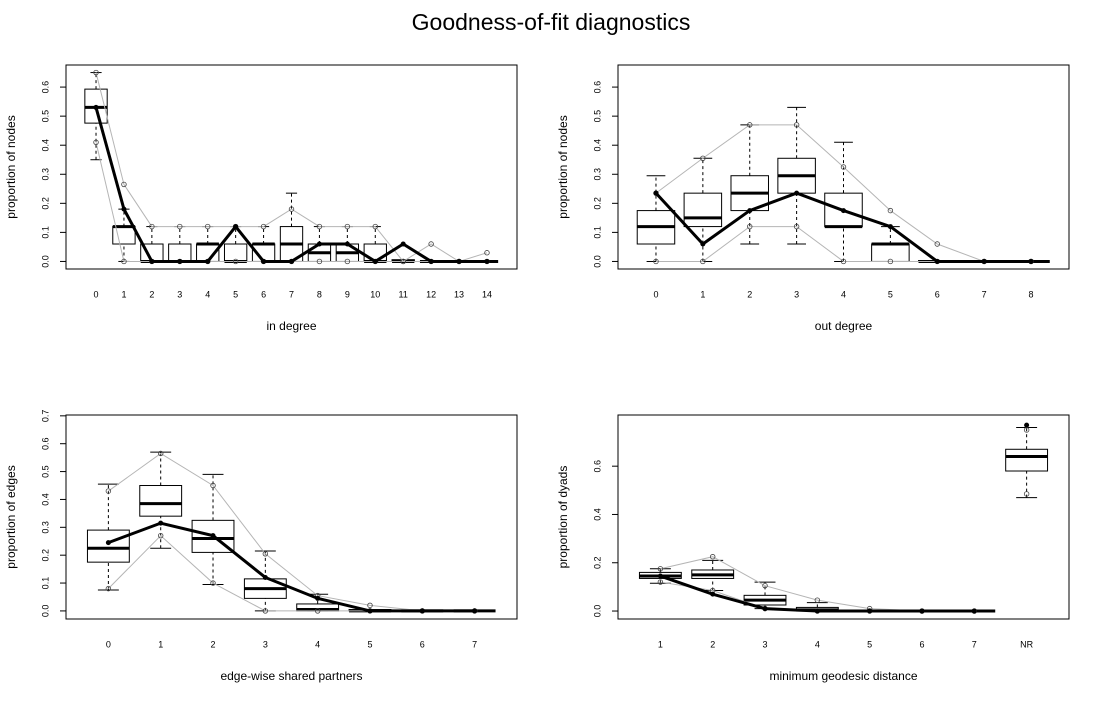  What do you see at coordinates (459, 294) in the screenshot?
I see `x-tick-label: 13` at bounding box center [459, 294].